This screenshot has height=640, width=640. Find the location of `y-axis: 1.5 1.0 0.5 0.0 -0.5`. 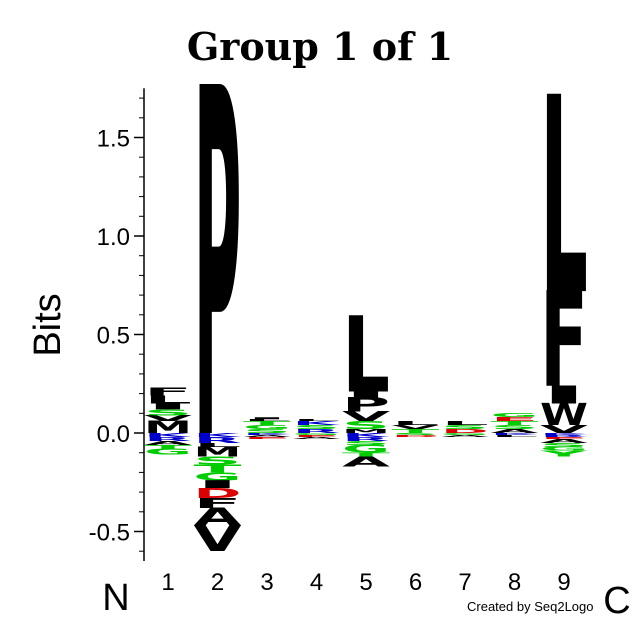

y-axis: 1.5 1.0 0.5 0.0 -0.5 is located at coordinates (117, 325).